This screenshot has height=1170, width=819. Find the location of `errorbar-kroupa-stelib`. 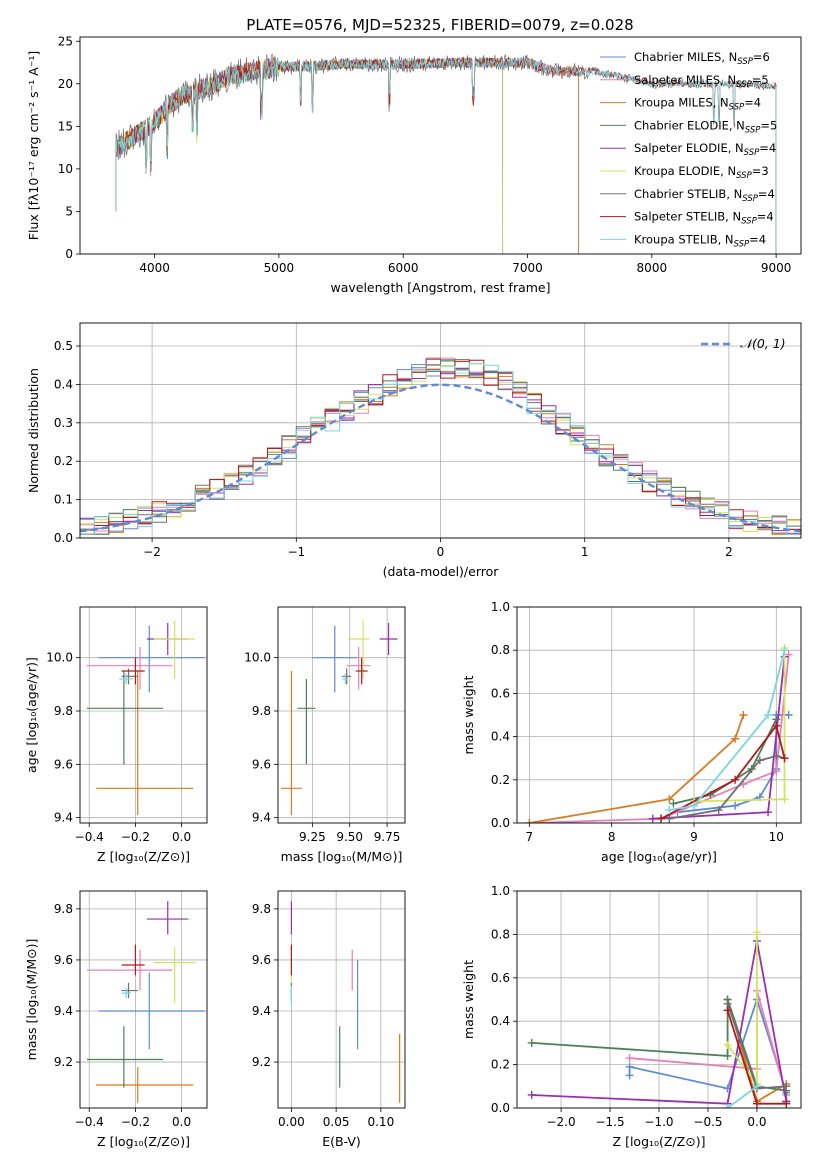

errorbar-kroupa-stelib is located at coordinates (126, 993).